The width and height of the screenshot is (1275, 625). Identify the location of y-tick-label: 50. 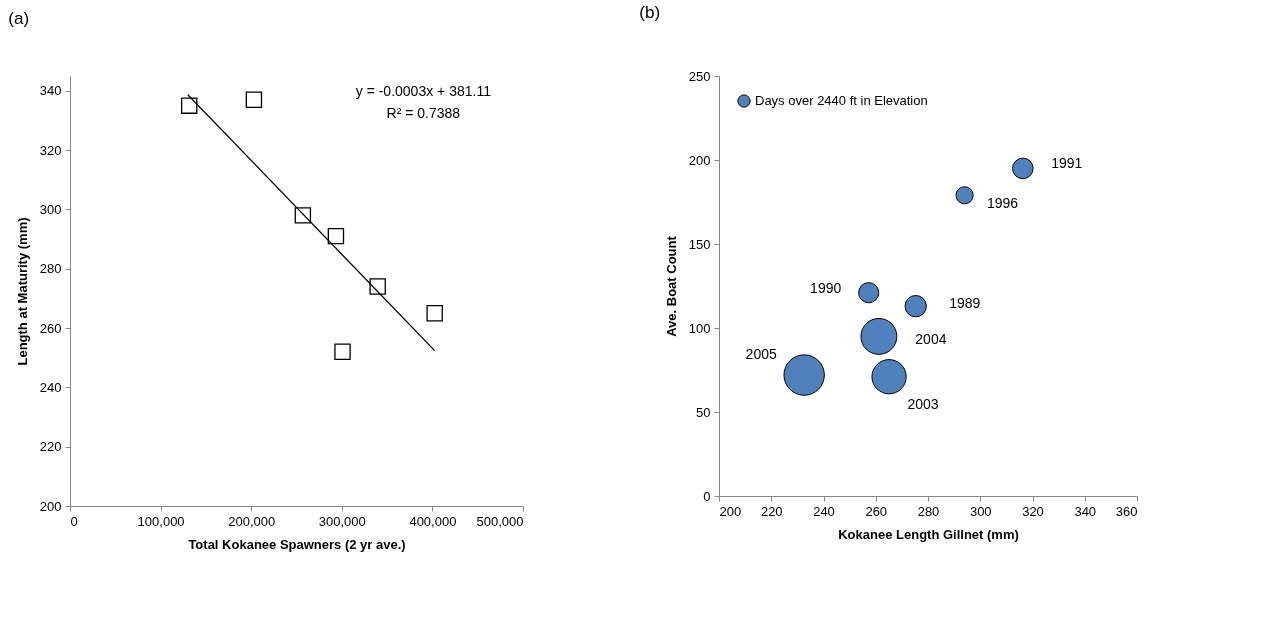
(703, 412).